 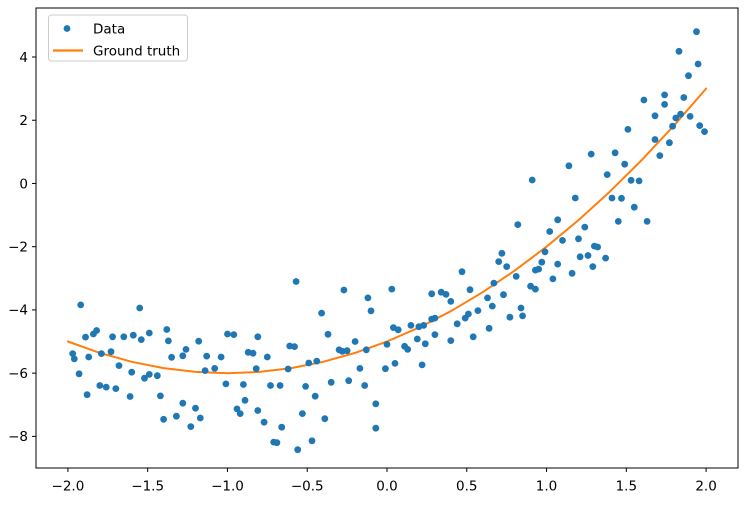 What do you see at coordinates (68, 487) in the screenshot?
I see `x-tick-label: −2.0` at bounding box center [68, 487].